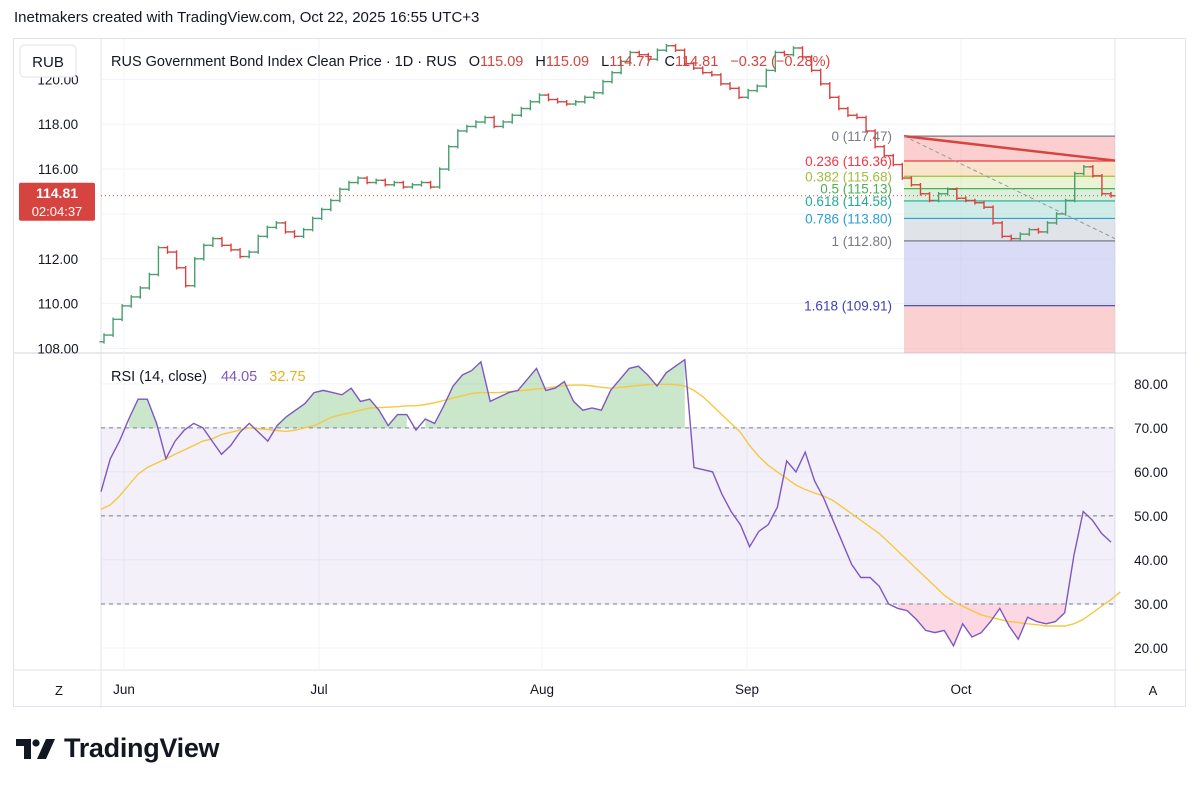 The width and height of the screenshot is (1200, 791). I want to click on legend-close-value: 114.81, so click(696, 62).